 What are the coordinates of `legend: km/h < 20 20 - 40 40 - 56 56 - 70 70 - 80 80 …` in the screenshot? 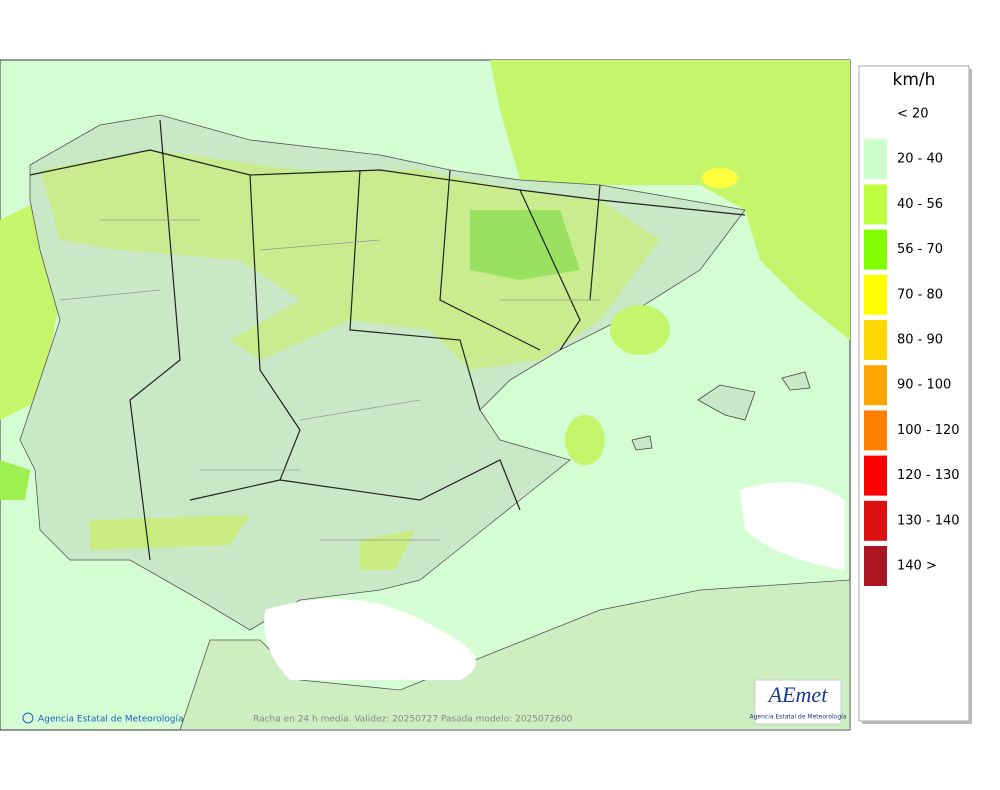 It's located at (915, 394).